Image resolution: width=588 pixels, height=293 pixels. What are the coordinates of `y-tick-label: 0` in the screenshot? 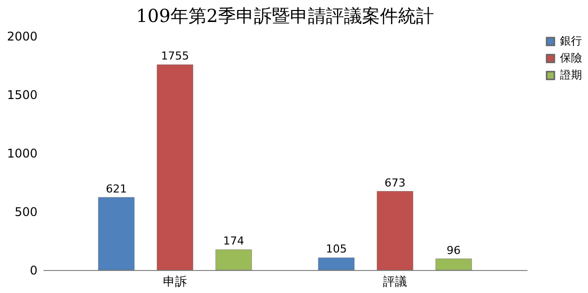 It's located at (34, 271).